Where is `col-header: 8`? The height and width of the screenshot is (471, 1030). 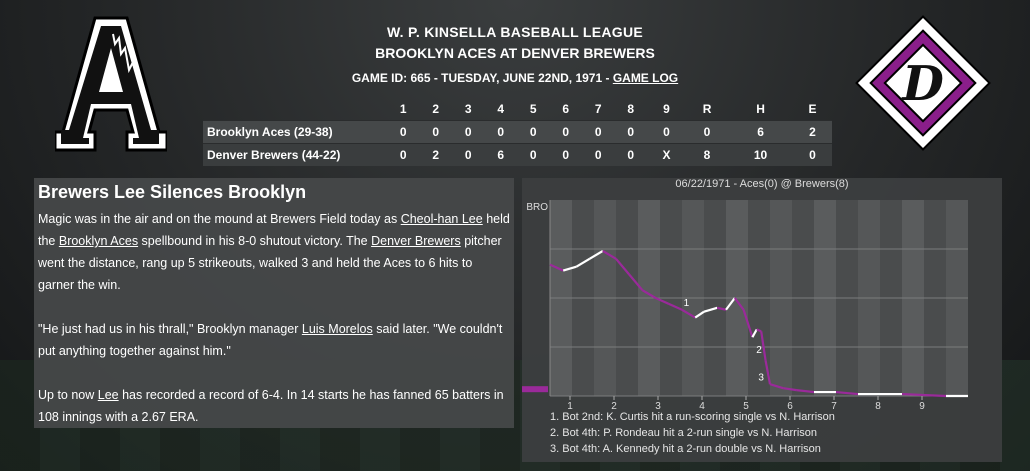 col-header: 8 is located at coordinates (631, 109).